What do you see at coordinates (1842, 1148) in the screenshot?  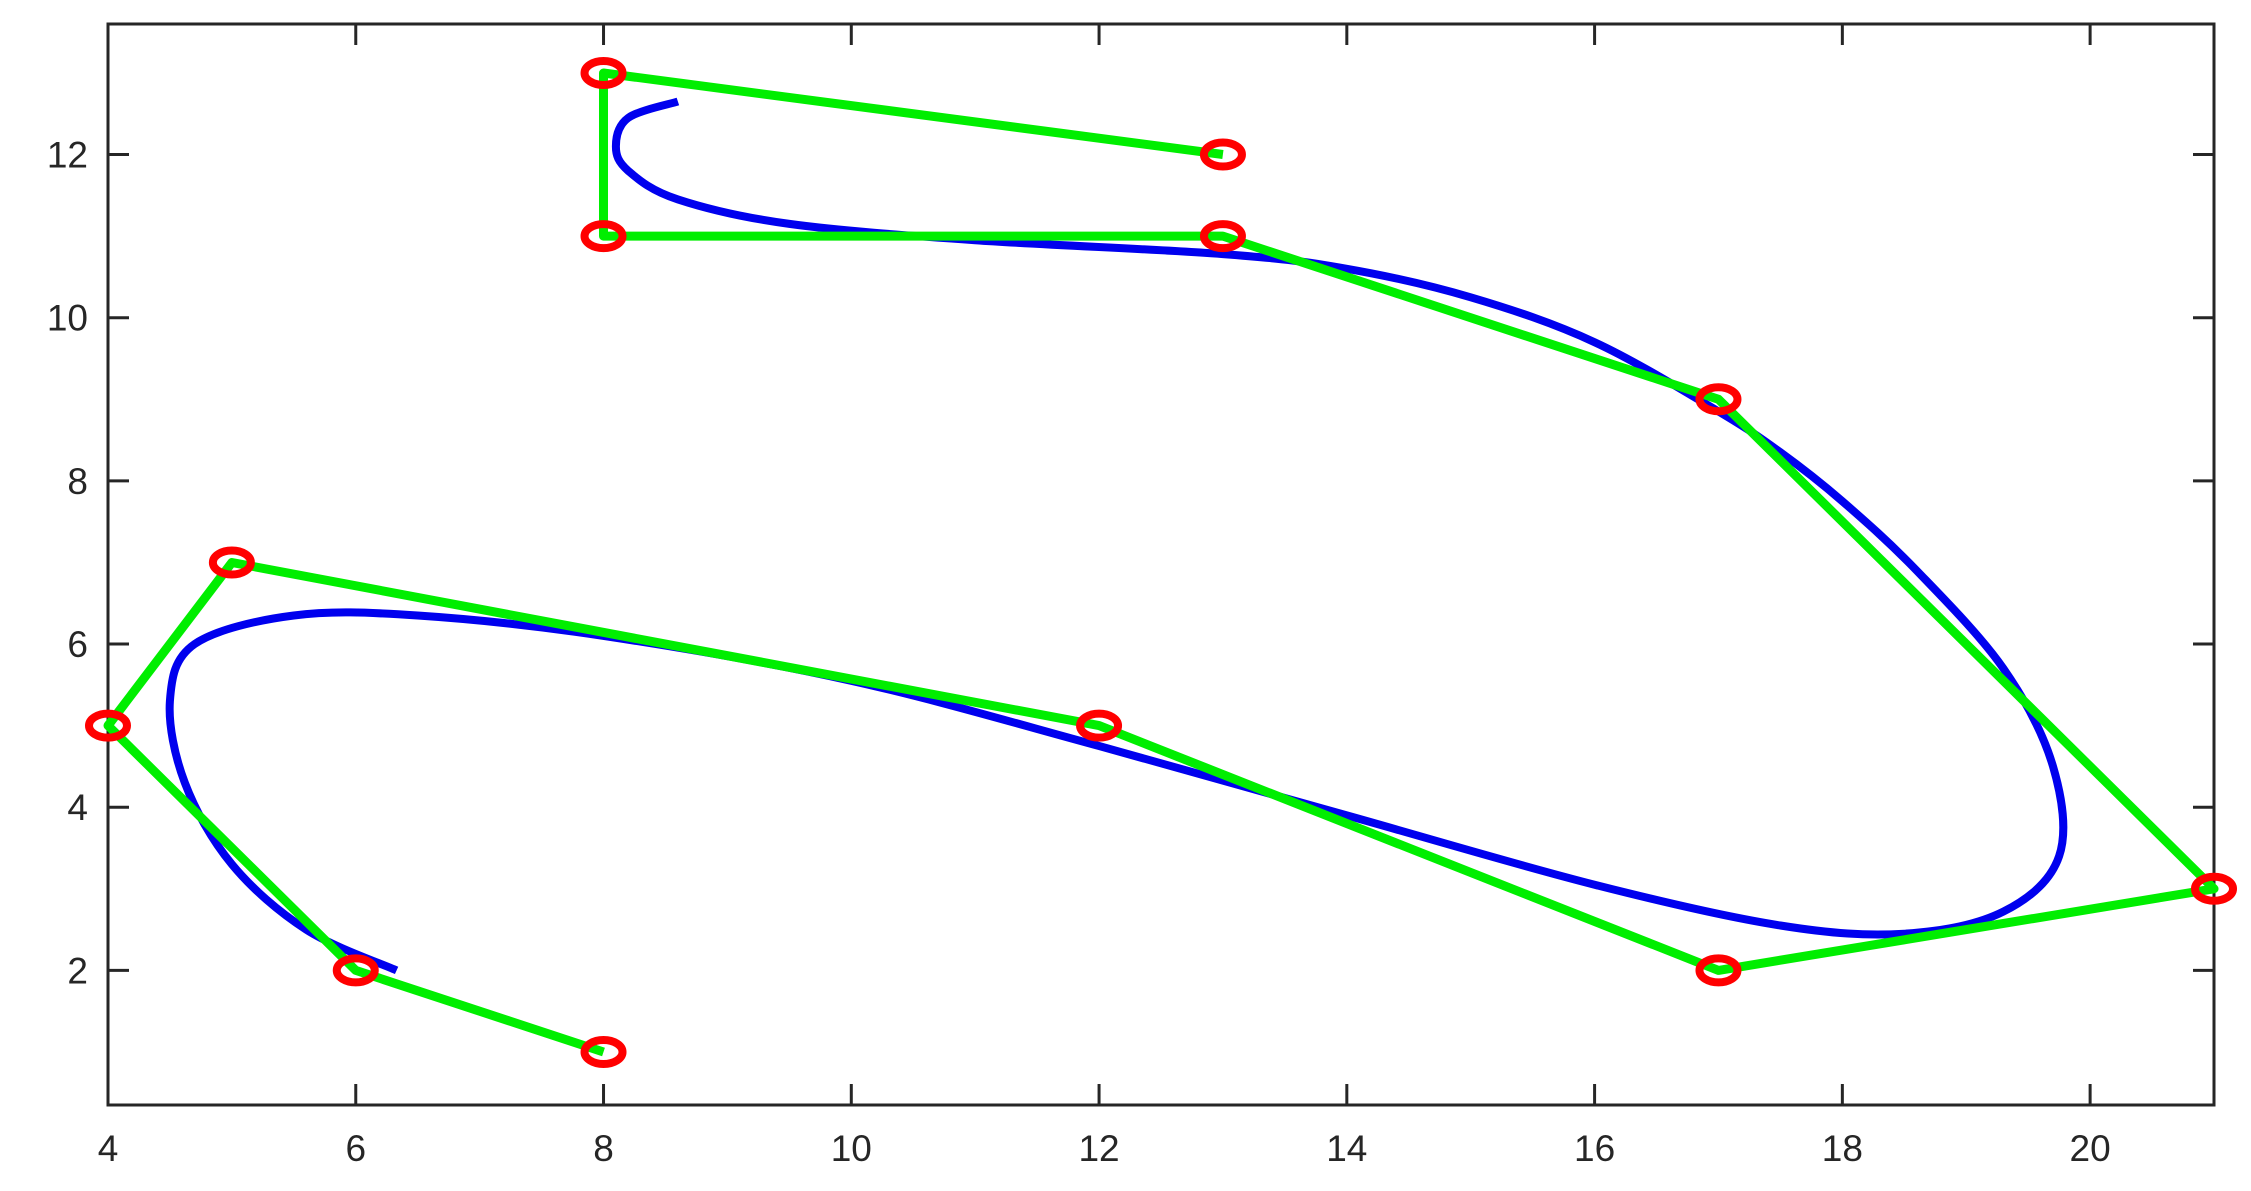 I see `x-tick-label: 18` at bounding box center [1842, 1148].